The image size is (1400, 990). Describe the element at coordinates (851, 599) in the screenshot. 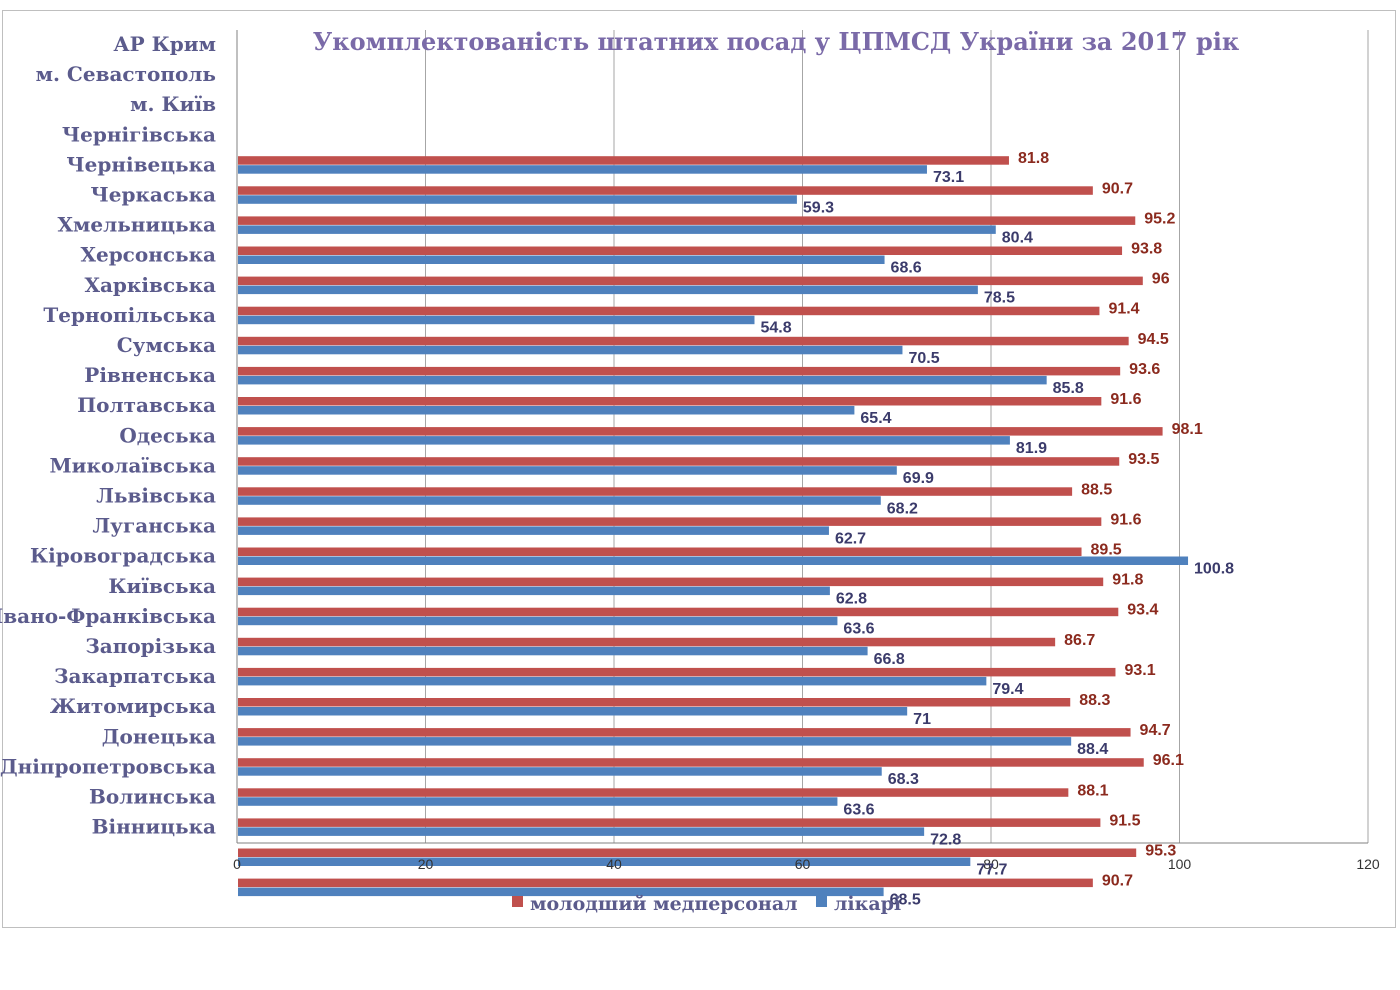

I see `data-label-doctors: 62.8` at that location.